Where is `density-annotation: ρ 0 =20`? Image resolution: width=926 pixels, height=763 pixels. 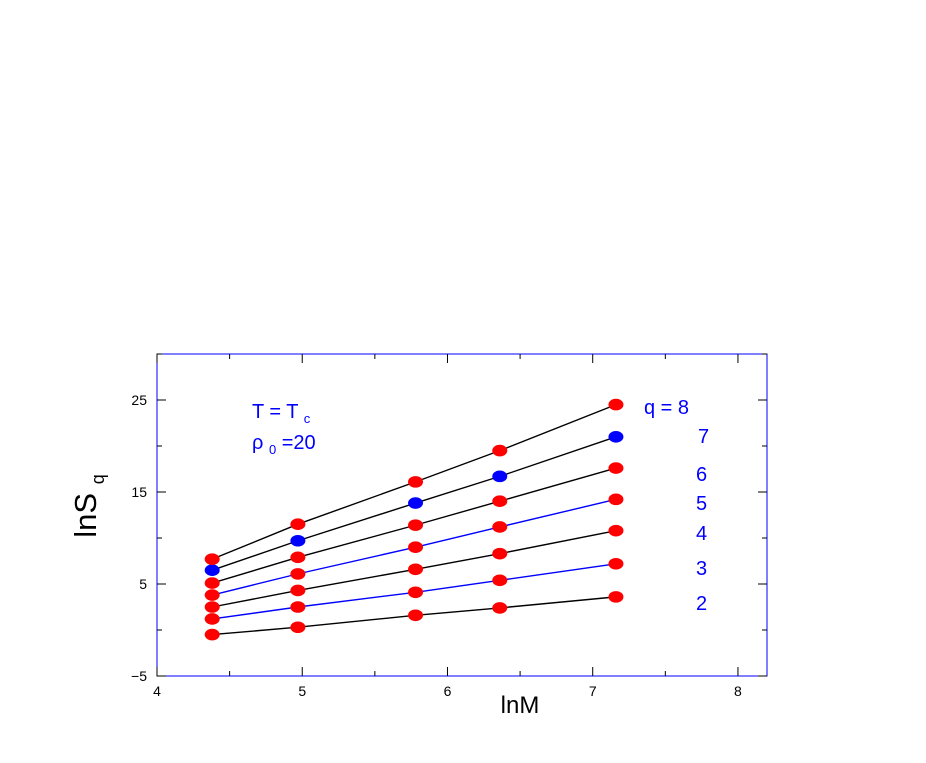
density-annotation: ρ 0 =20 is located at coordinates (284, 445).